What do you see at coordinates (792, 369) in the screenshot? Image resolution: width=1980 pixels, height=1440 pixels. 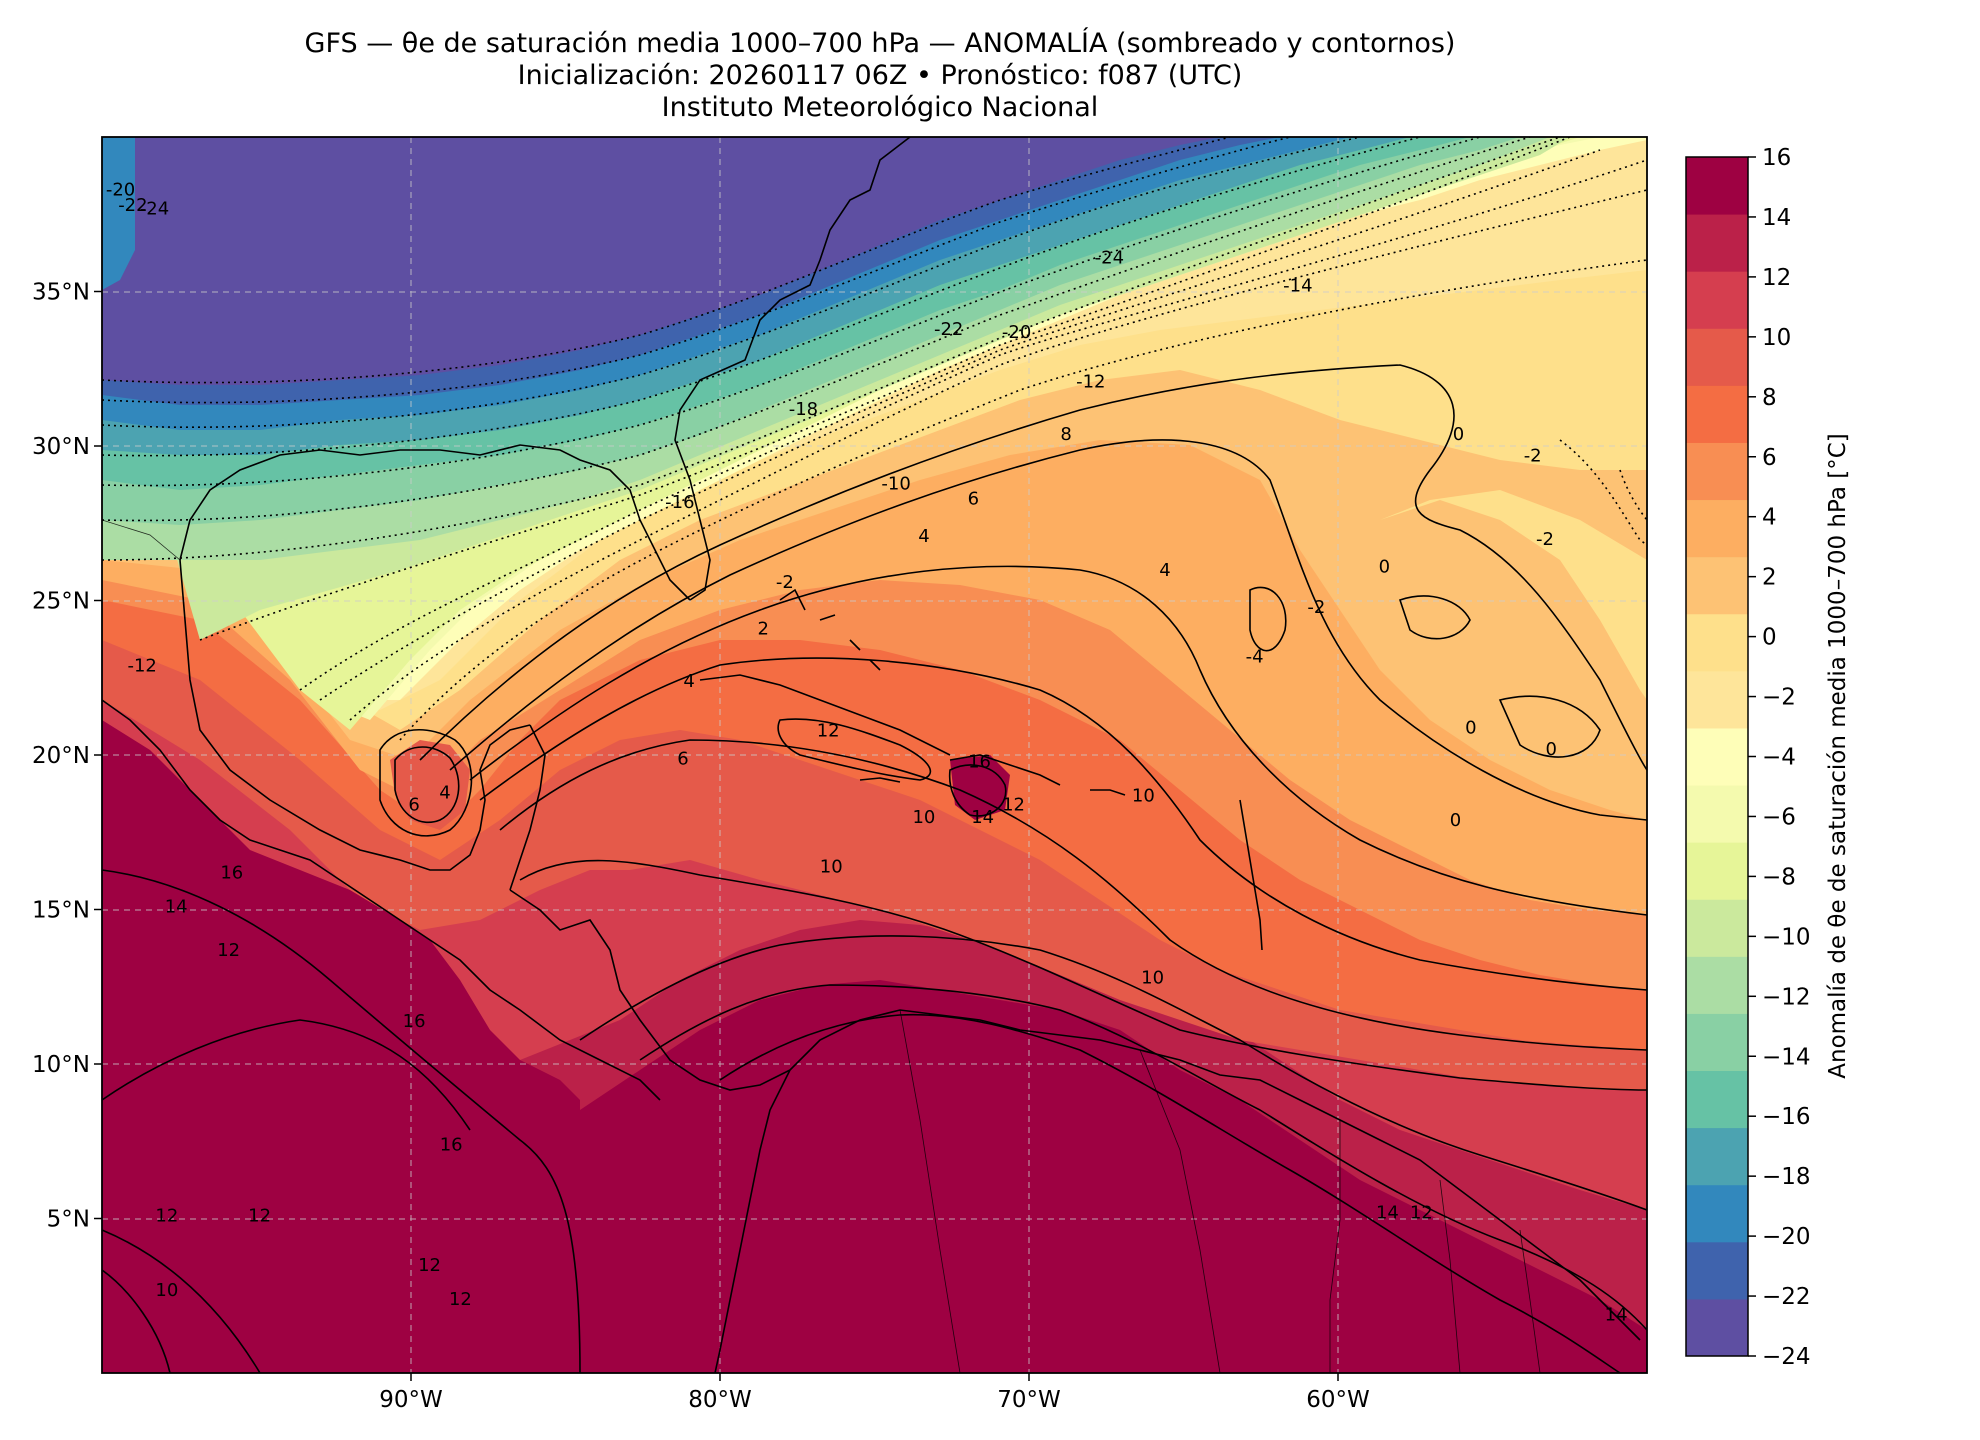 I see `coast-us-east` at bounding box center [792, 369].